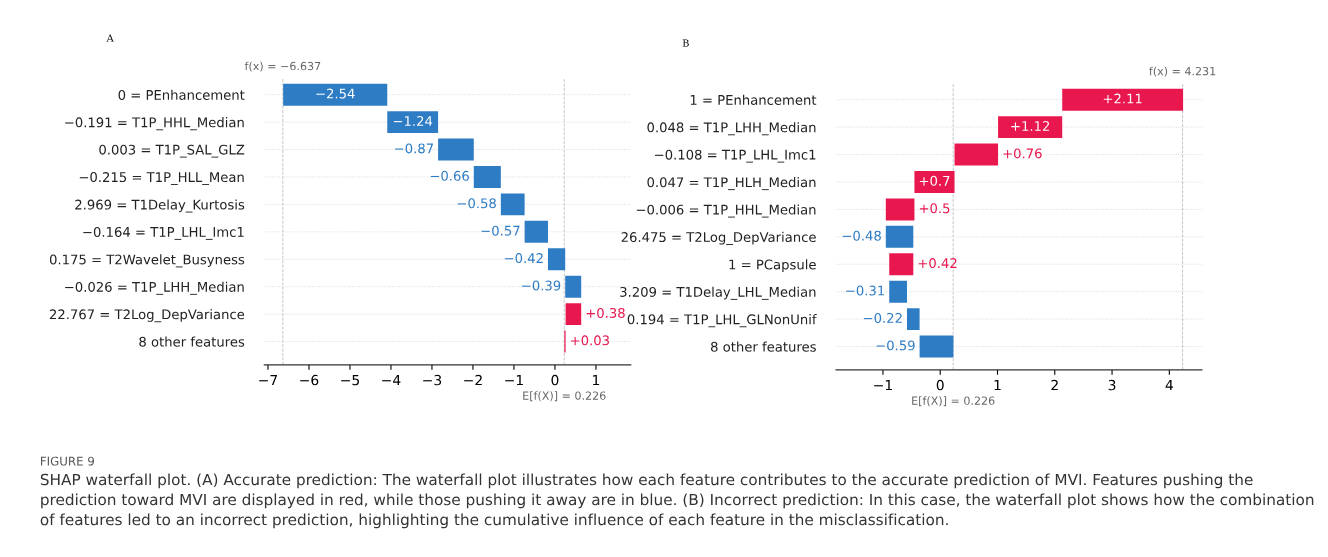  I want to click on y-tick-label: −0.191 = T1P_HHL_Median, so click(154, 124).